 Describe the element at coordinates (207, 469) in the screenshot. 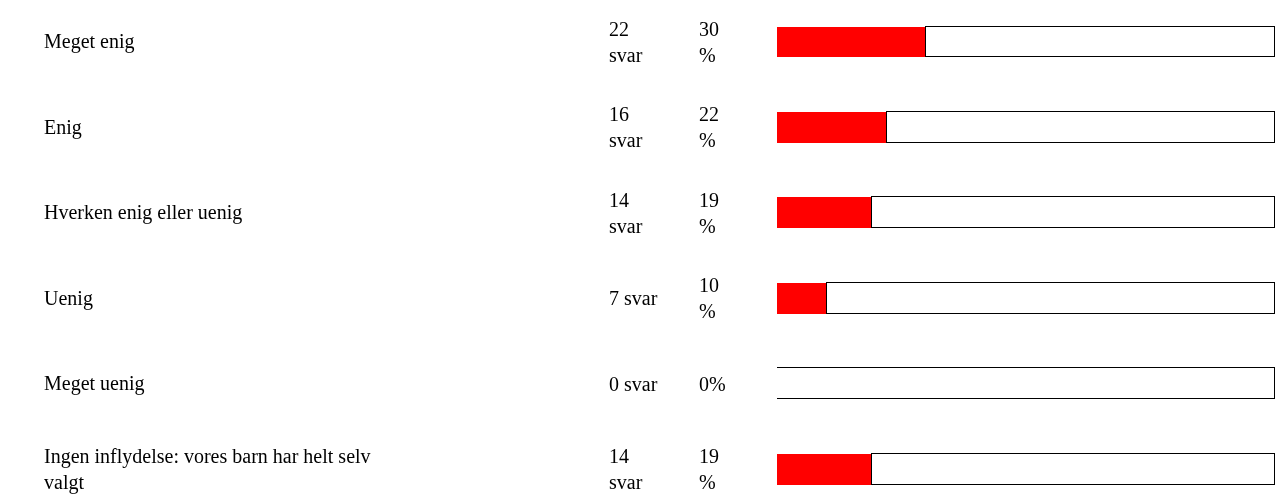

I see `y-tick-label: Ingen inflydelse: vores barn har helt selv valgt` at that location.